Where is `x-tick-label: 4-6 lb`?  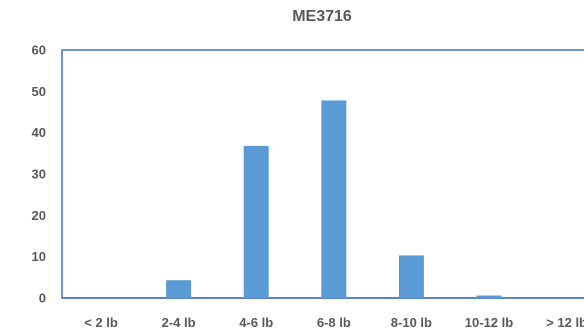 x-tick-label: 4-6 lb is located at coordinates (256, 322).